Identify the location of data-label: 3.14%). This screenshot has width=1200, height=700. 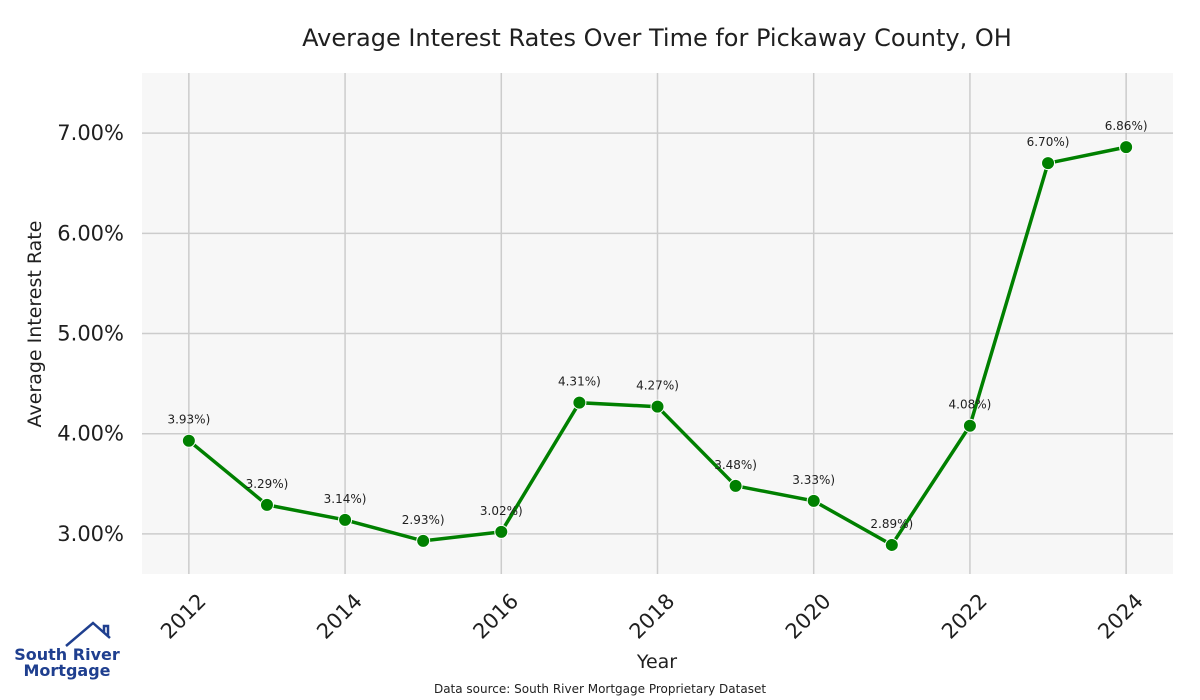
(345, 499).